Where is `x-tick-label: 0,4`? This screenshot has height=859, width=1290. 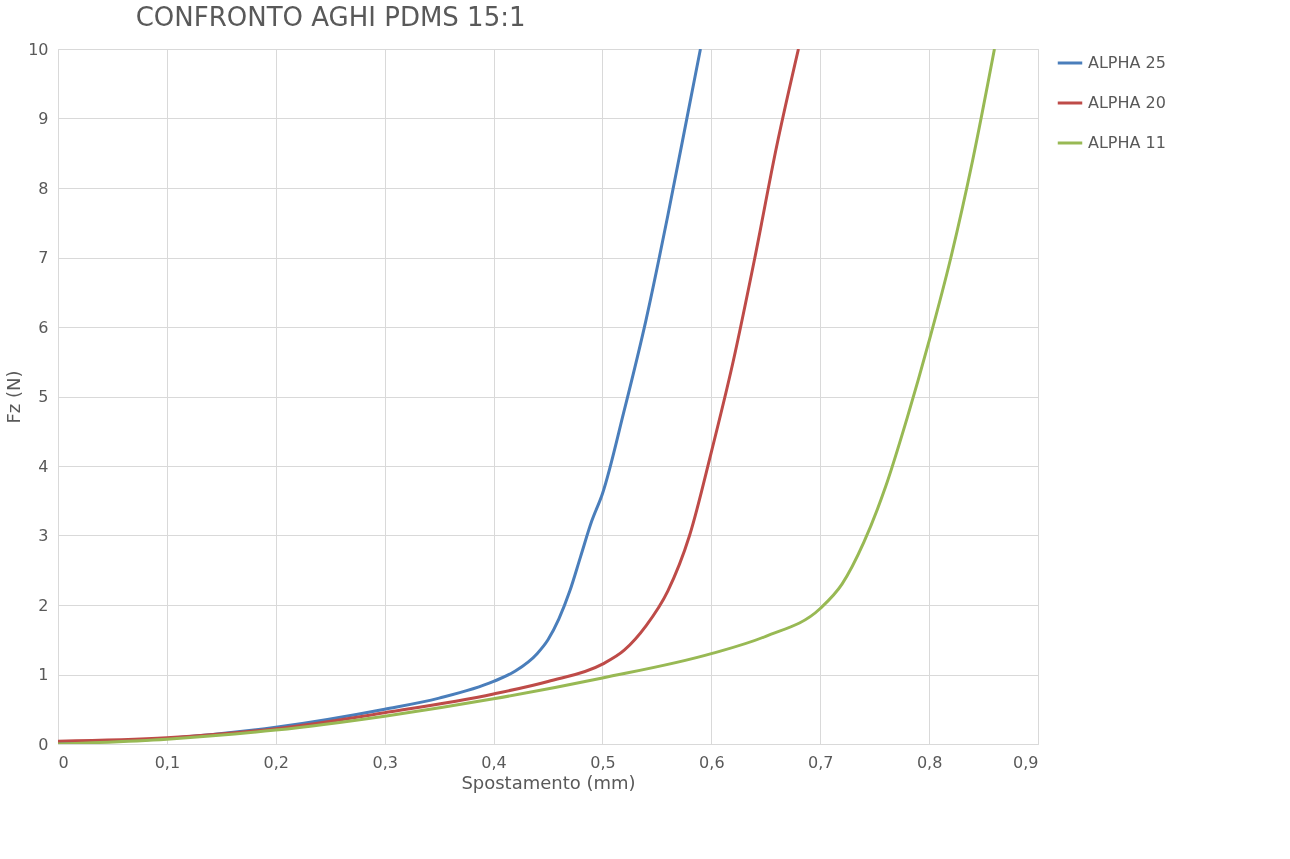
x-tick-label: 0,4 is located at coordinates (494, 762).